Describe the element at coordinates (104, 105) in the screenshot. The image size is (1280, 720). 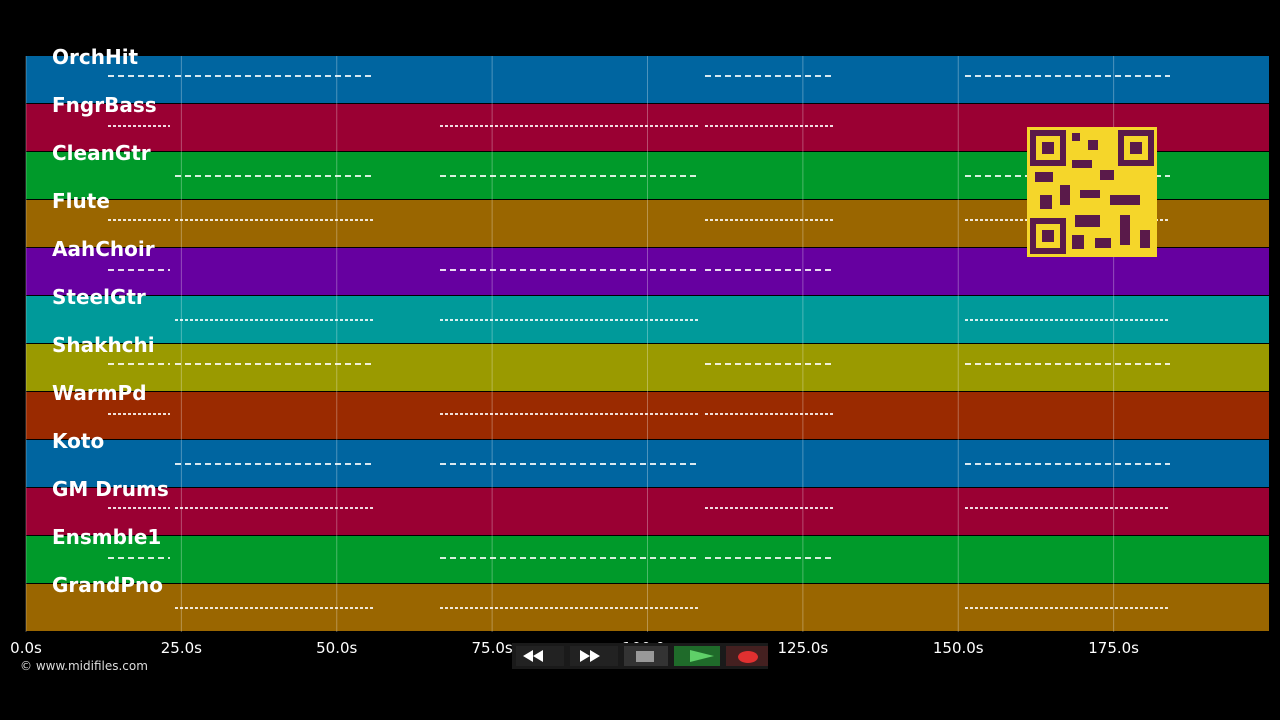
I see `track-name: FngrBass` at that location.